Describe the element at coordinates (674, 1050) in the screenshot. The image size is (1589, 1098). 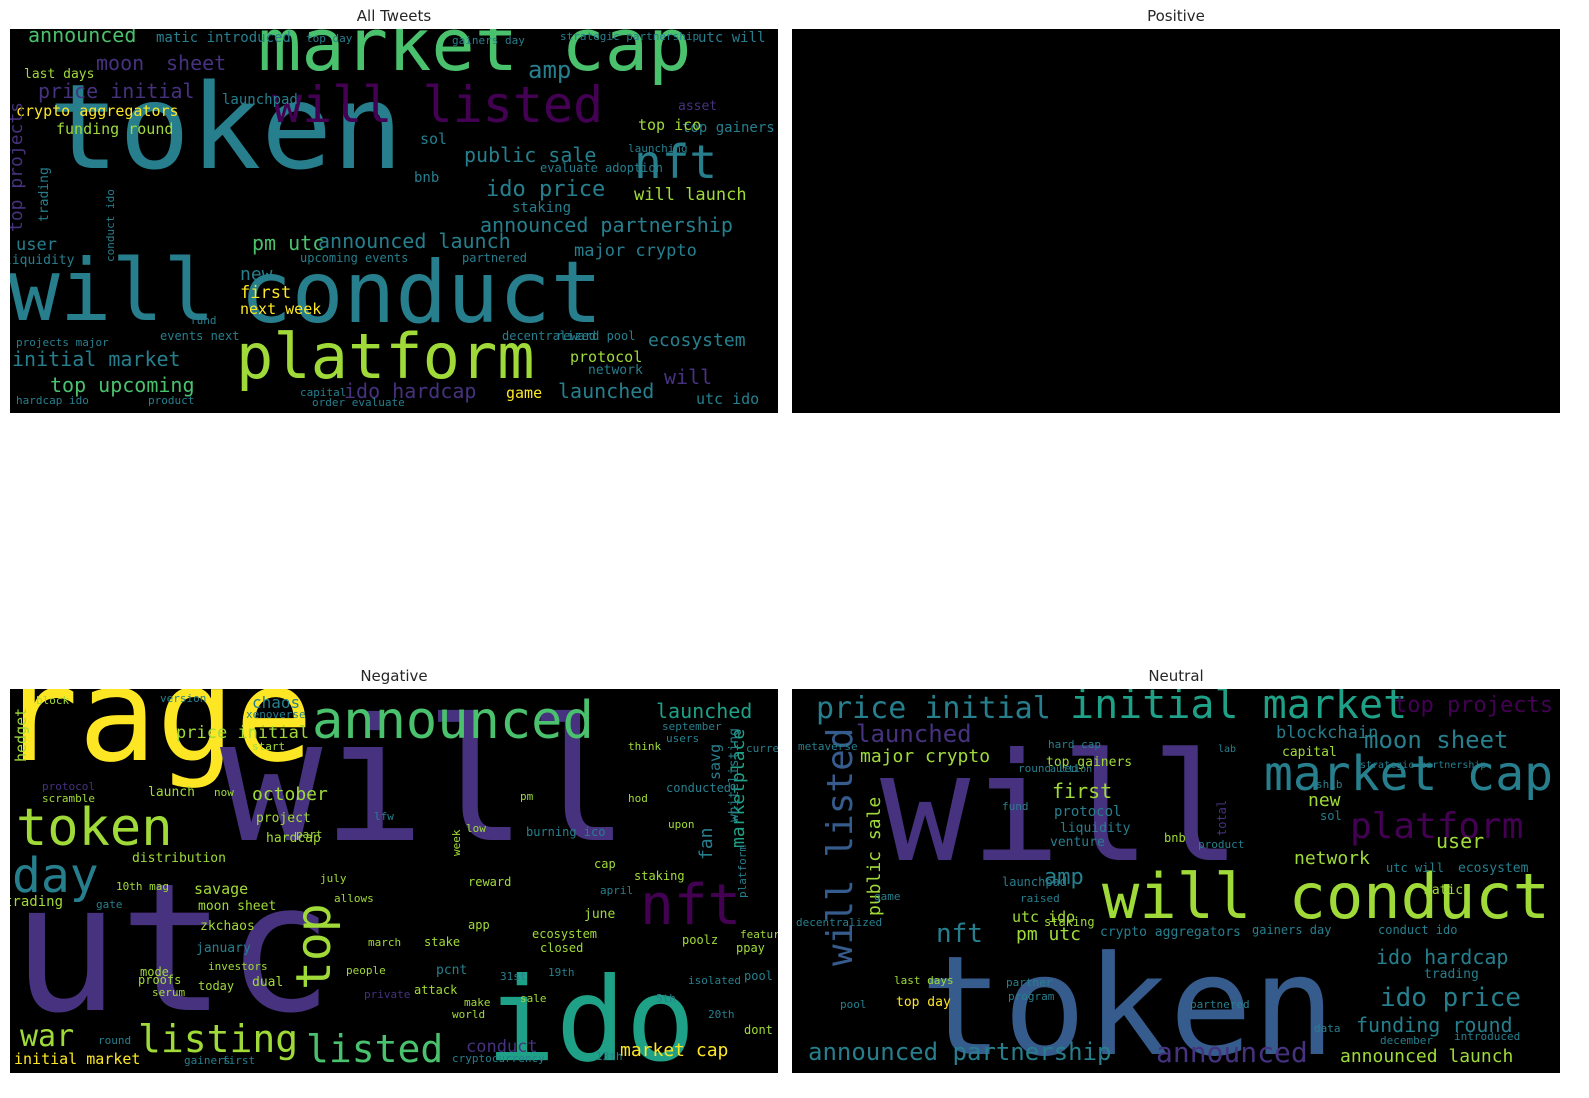
I see `word-market-cap: market cap` at that location.